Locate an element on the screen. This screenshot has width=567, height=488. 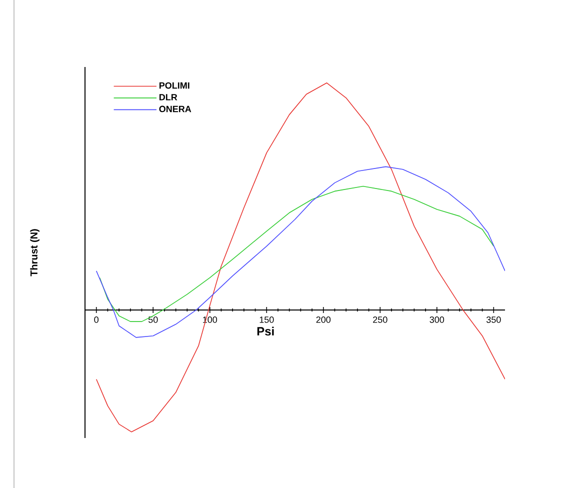
x-tick-label: 50 is located at coordinates (153, 319).